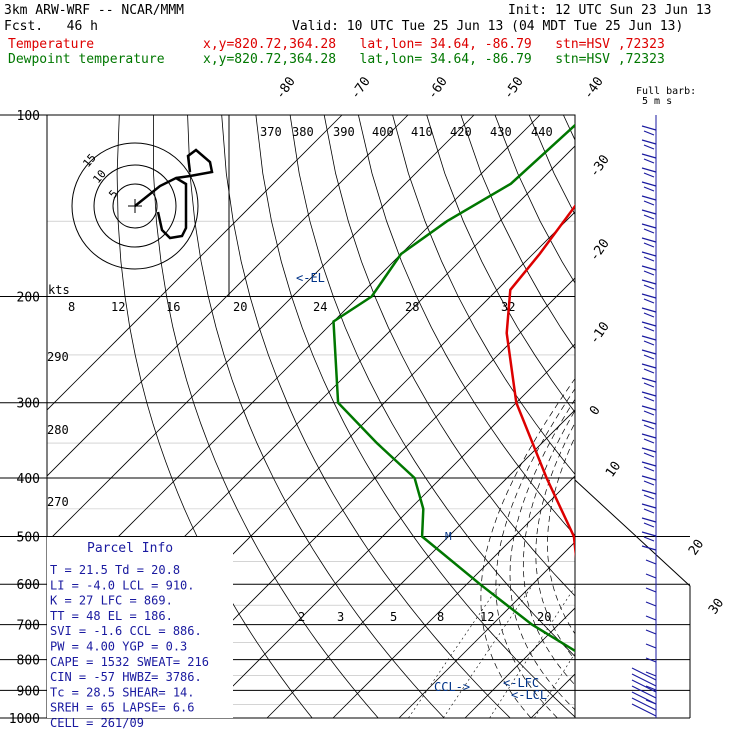 The image size is (740, 740). Describe the element at coordinates (51, 44) in the screenshot. I see `temperature-legend: Temperature` at that location.